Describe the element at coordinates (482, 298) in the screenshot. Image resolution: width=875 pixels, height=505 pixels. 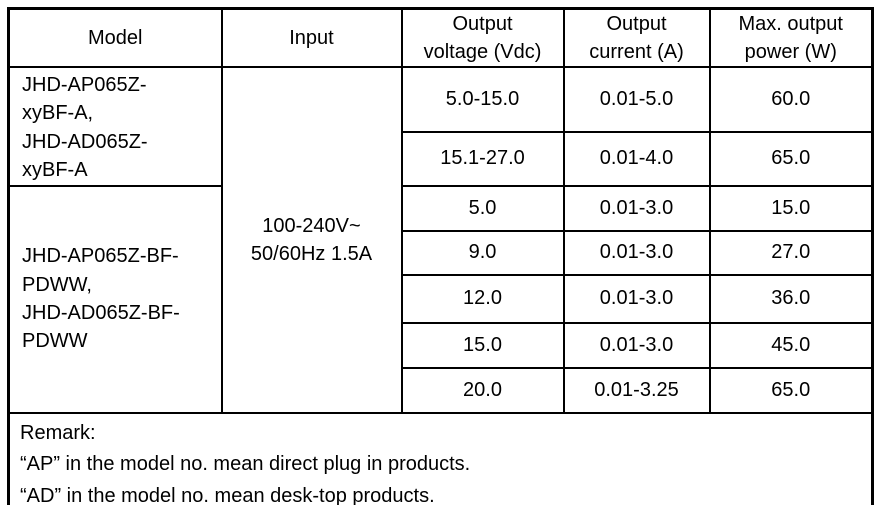
I see `voltage-cell: 12.0` at that location.